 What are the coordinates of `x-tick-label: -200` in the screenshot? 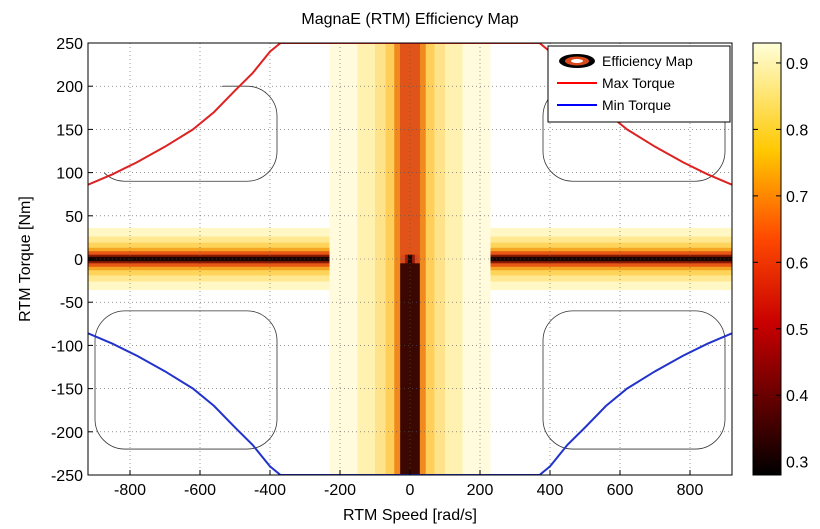 It's located at (340, 490).